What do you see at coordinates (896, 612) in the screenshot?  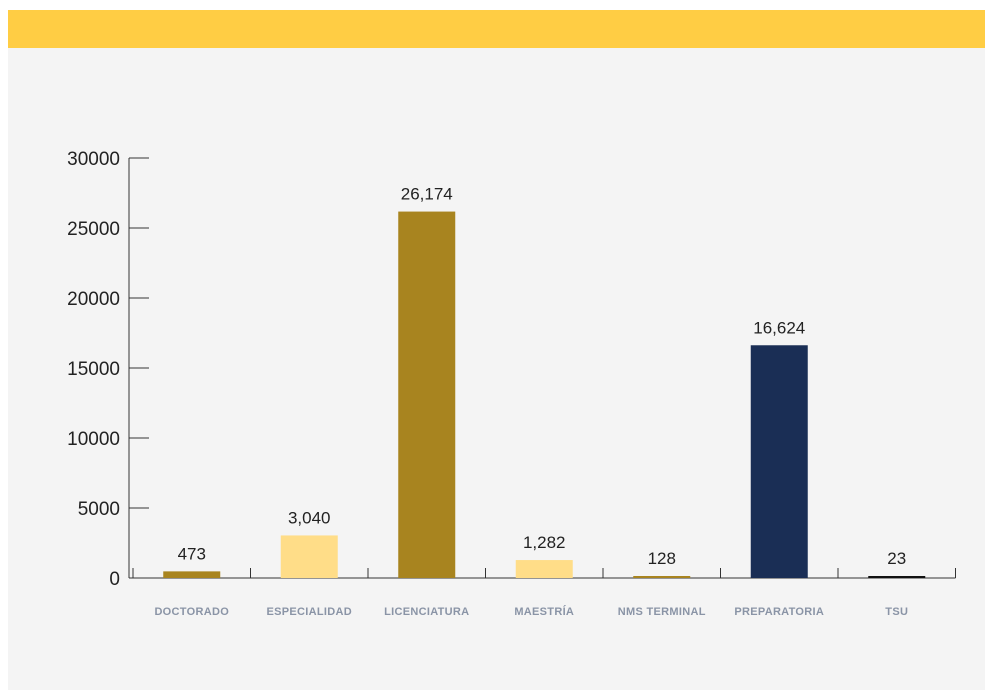 I see `x-category-label: TSU` at bounding box center [896, 612].